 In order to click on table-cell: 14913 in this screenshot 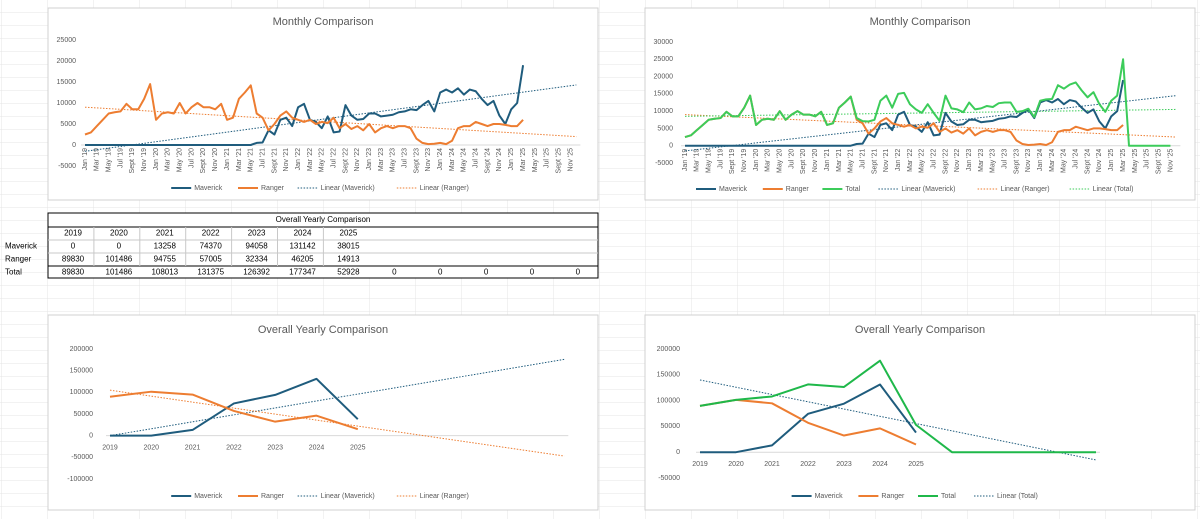, I will do `click(348, 259)`.